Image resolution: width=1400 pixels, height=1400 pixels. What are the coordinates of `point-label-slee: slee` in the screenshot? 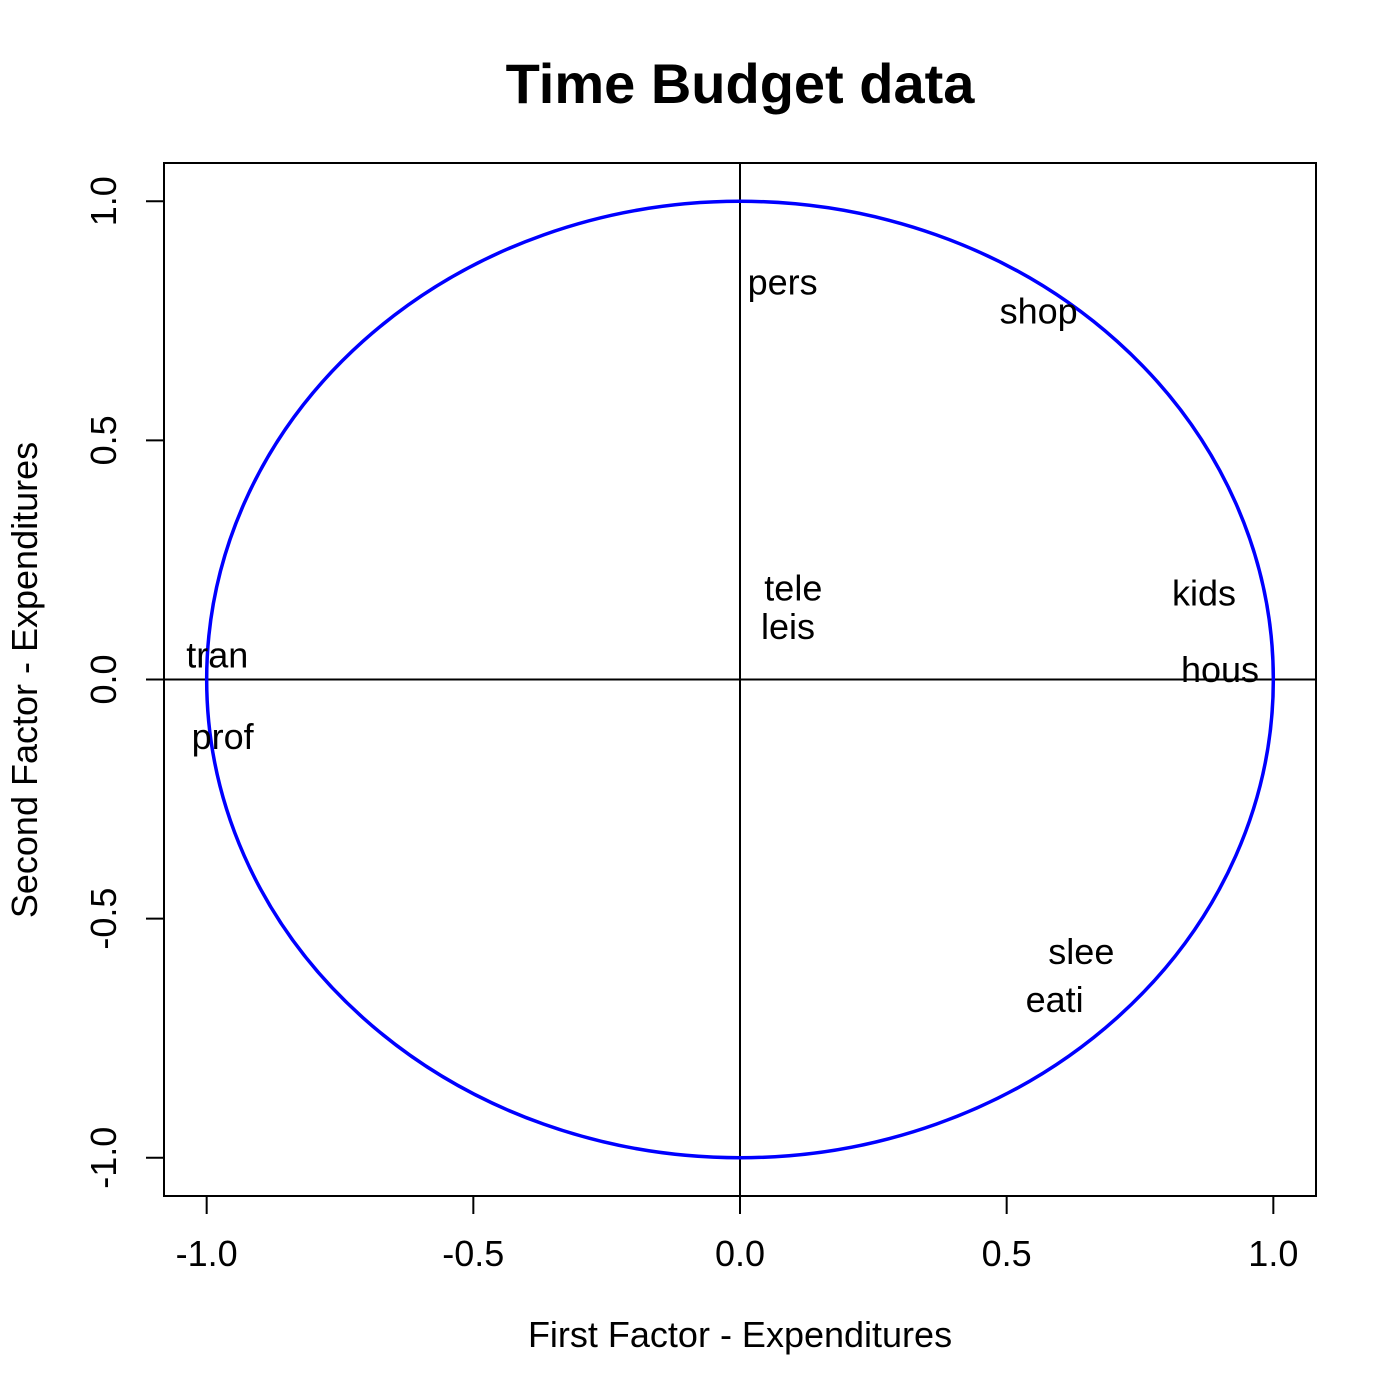 It's located at (1081, 951).